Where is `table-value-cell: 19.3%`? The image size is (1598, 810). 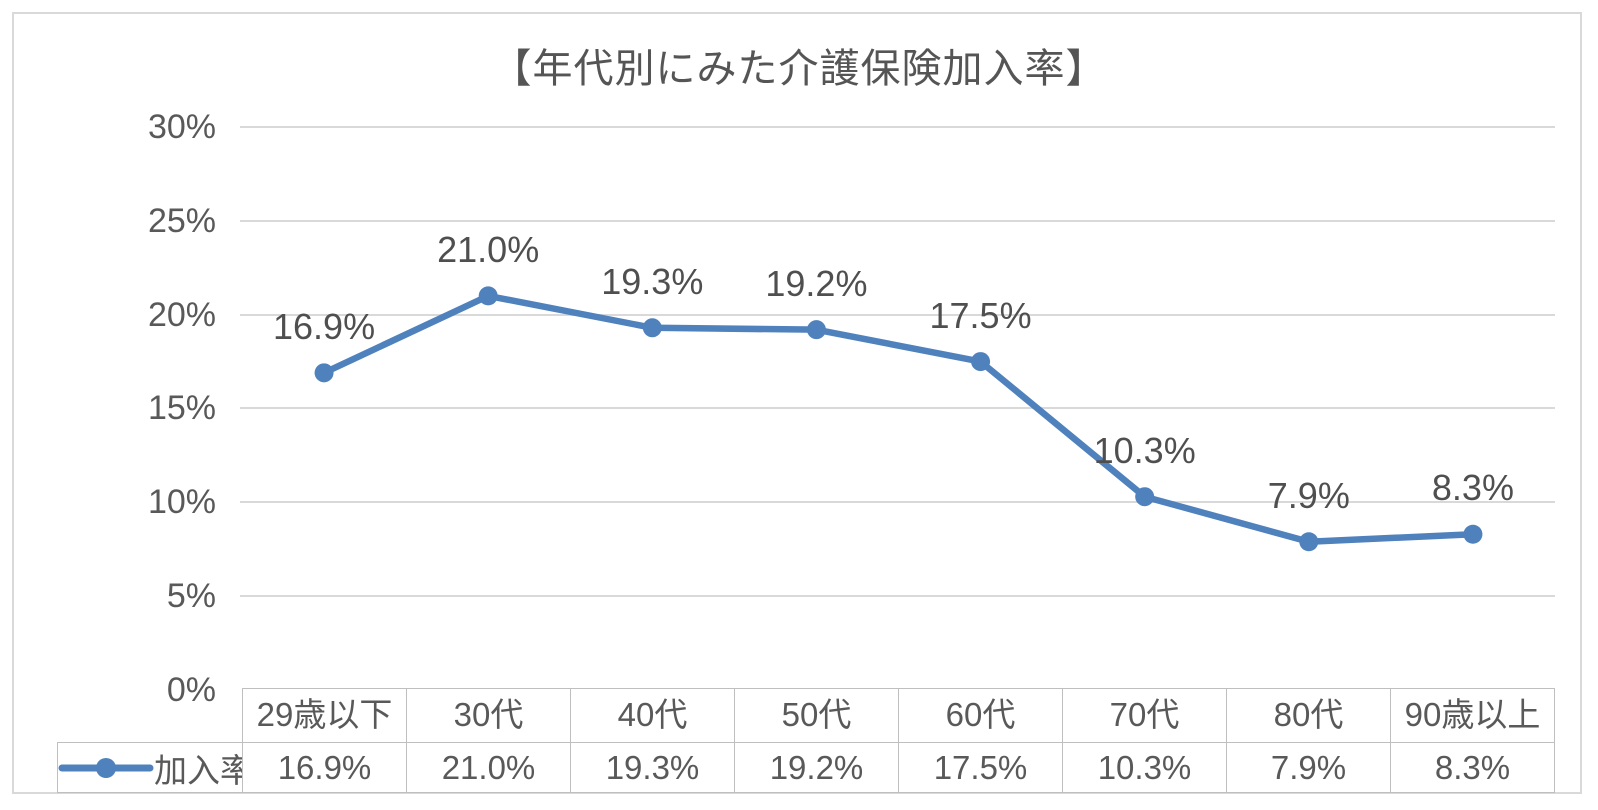
table-value-cell: 19.3% is located at coordinates (653, 767).